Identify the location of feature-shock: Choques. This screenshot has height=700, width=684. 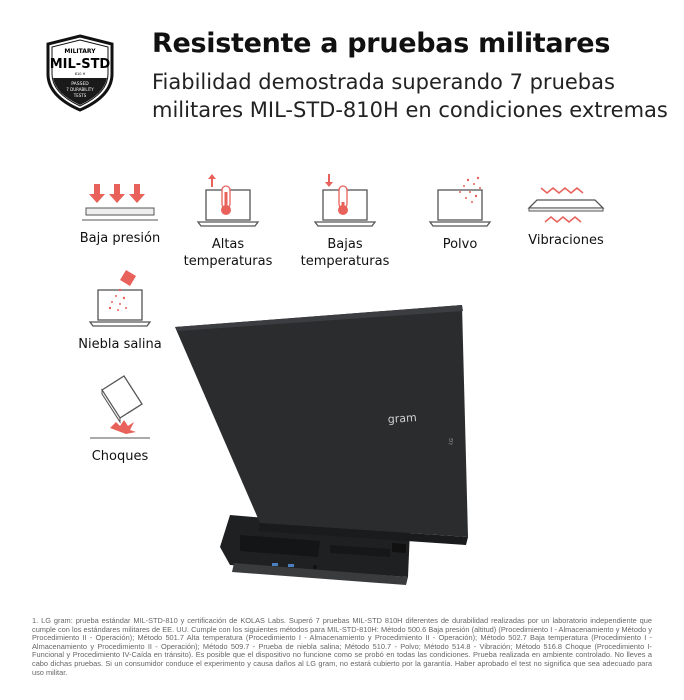
(120, 418).